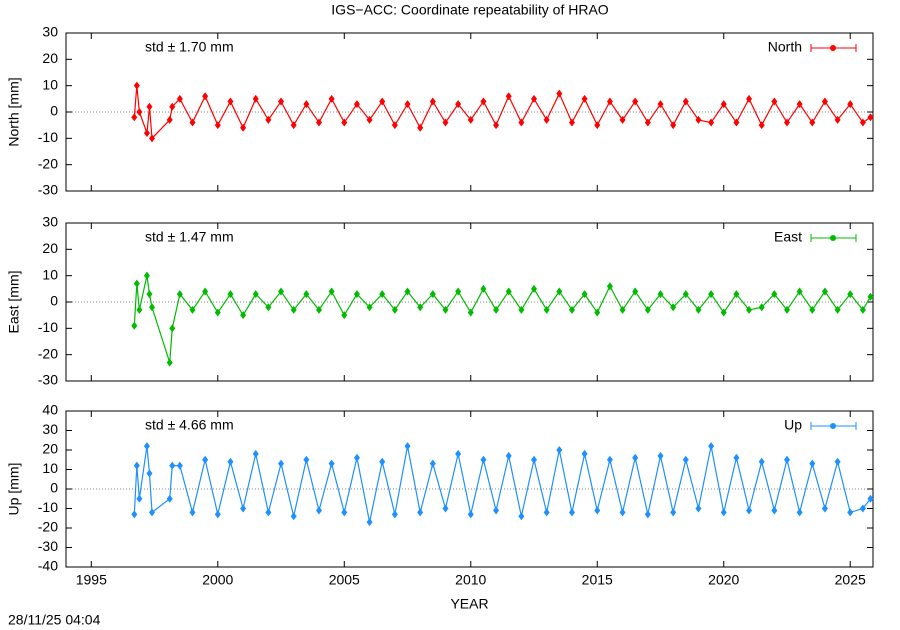 Image resolution: width=900 pixels, height=630 pixels. Describe the element at coordinates (788, 237) in the screenshot. I see `legend-label: East` at that location.